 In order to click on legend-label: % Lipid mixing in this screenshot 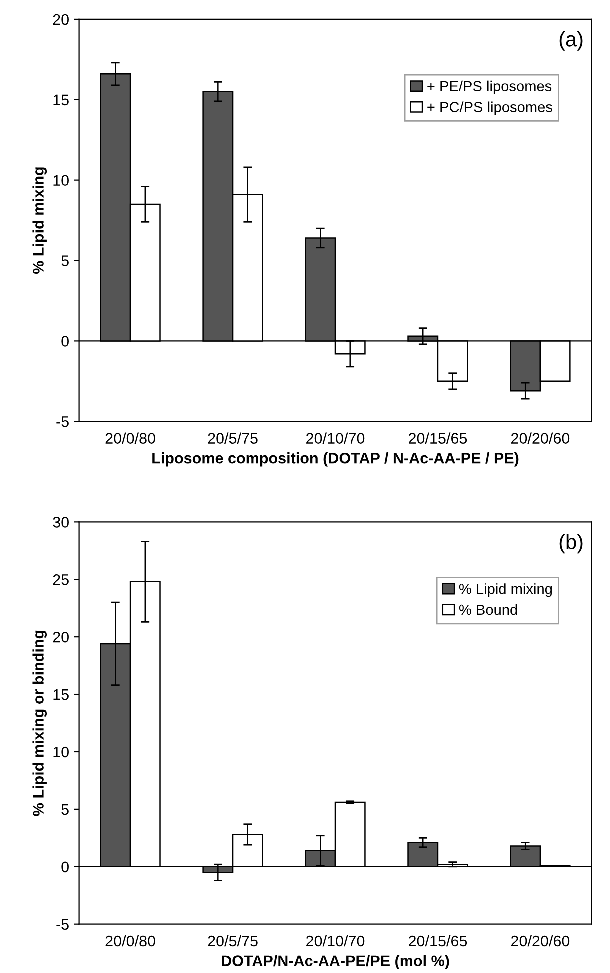, I will do `click(505, 591)`.